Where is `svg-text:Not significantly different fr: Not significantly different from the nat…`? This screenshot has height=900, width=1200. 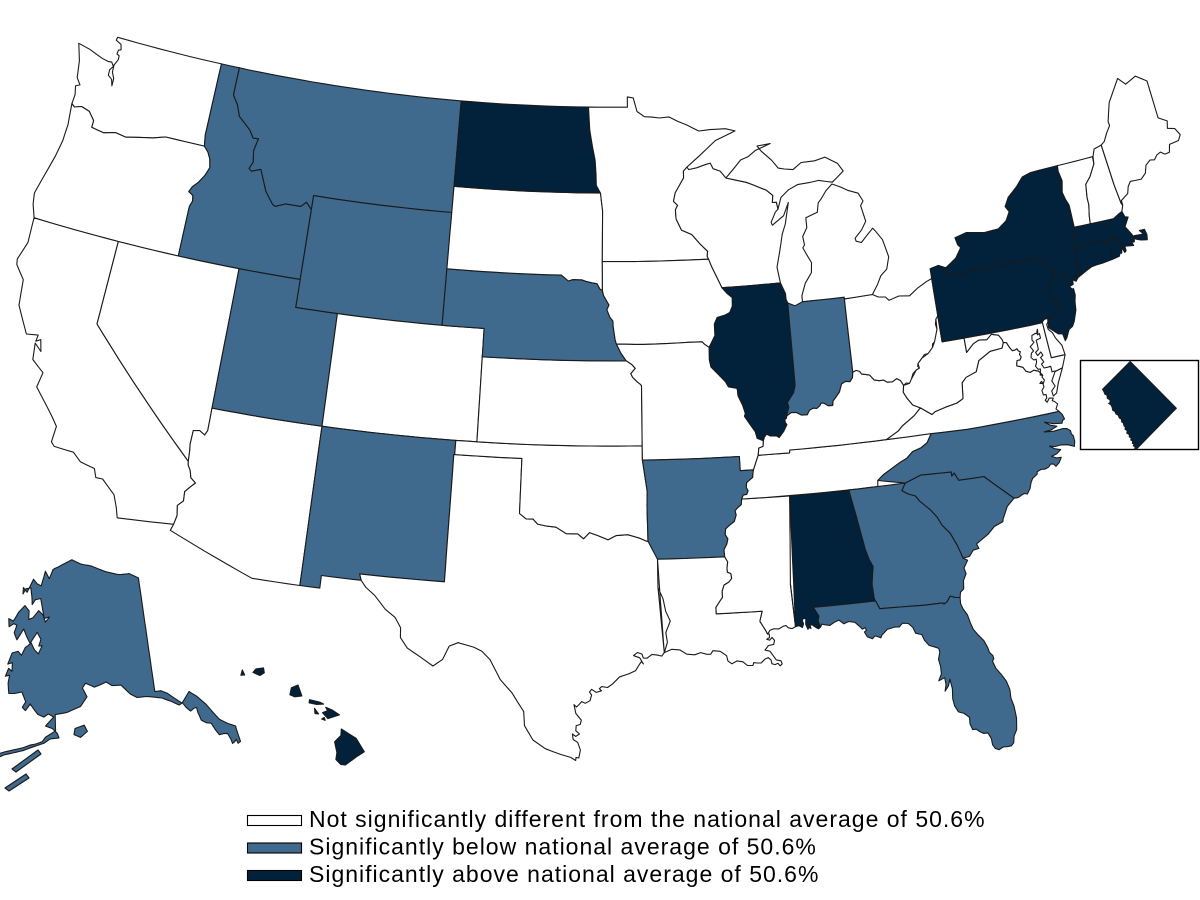
svg-text:Not significantly different fr: Not significantly different from the nat… is located at coordinates (647, 819).